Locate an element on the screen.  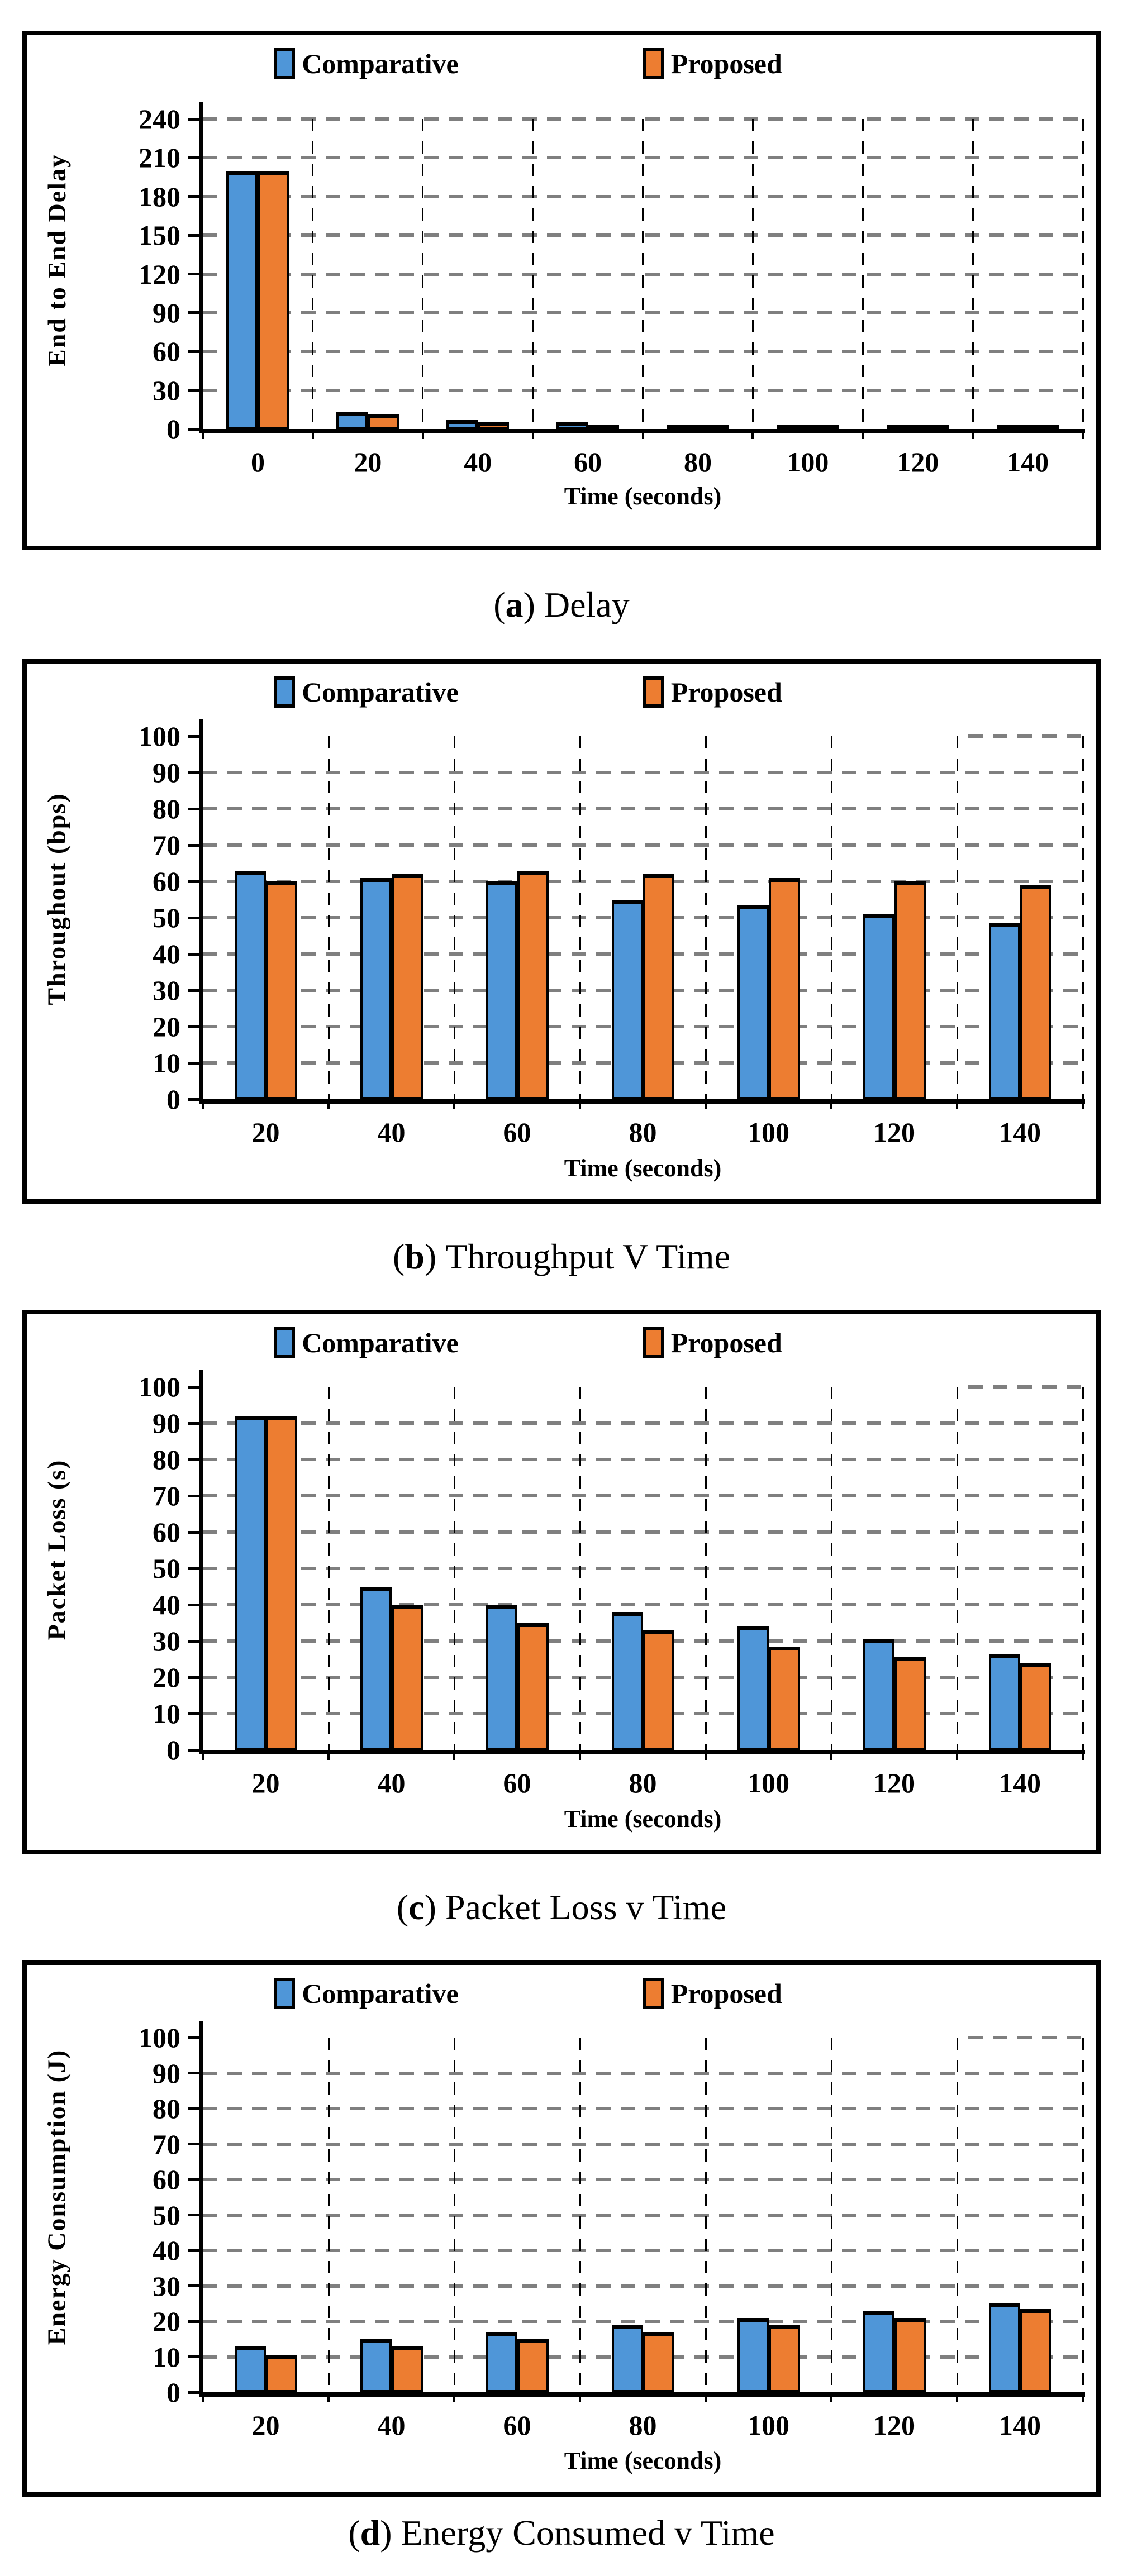
y-axis-title: End to End Delay is located at coordinates (56, 259).